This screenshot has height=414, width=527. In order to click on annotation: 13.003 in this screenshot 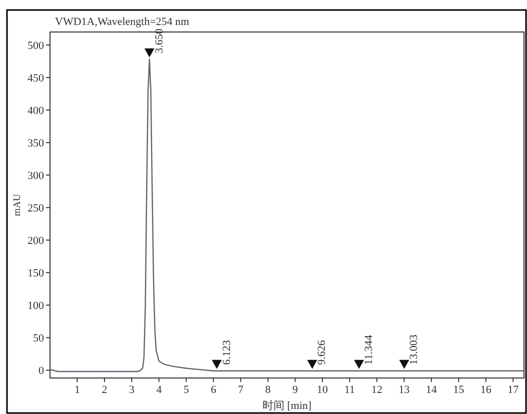, I will do `click(414, 349)`.